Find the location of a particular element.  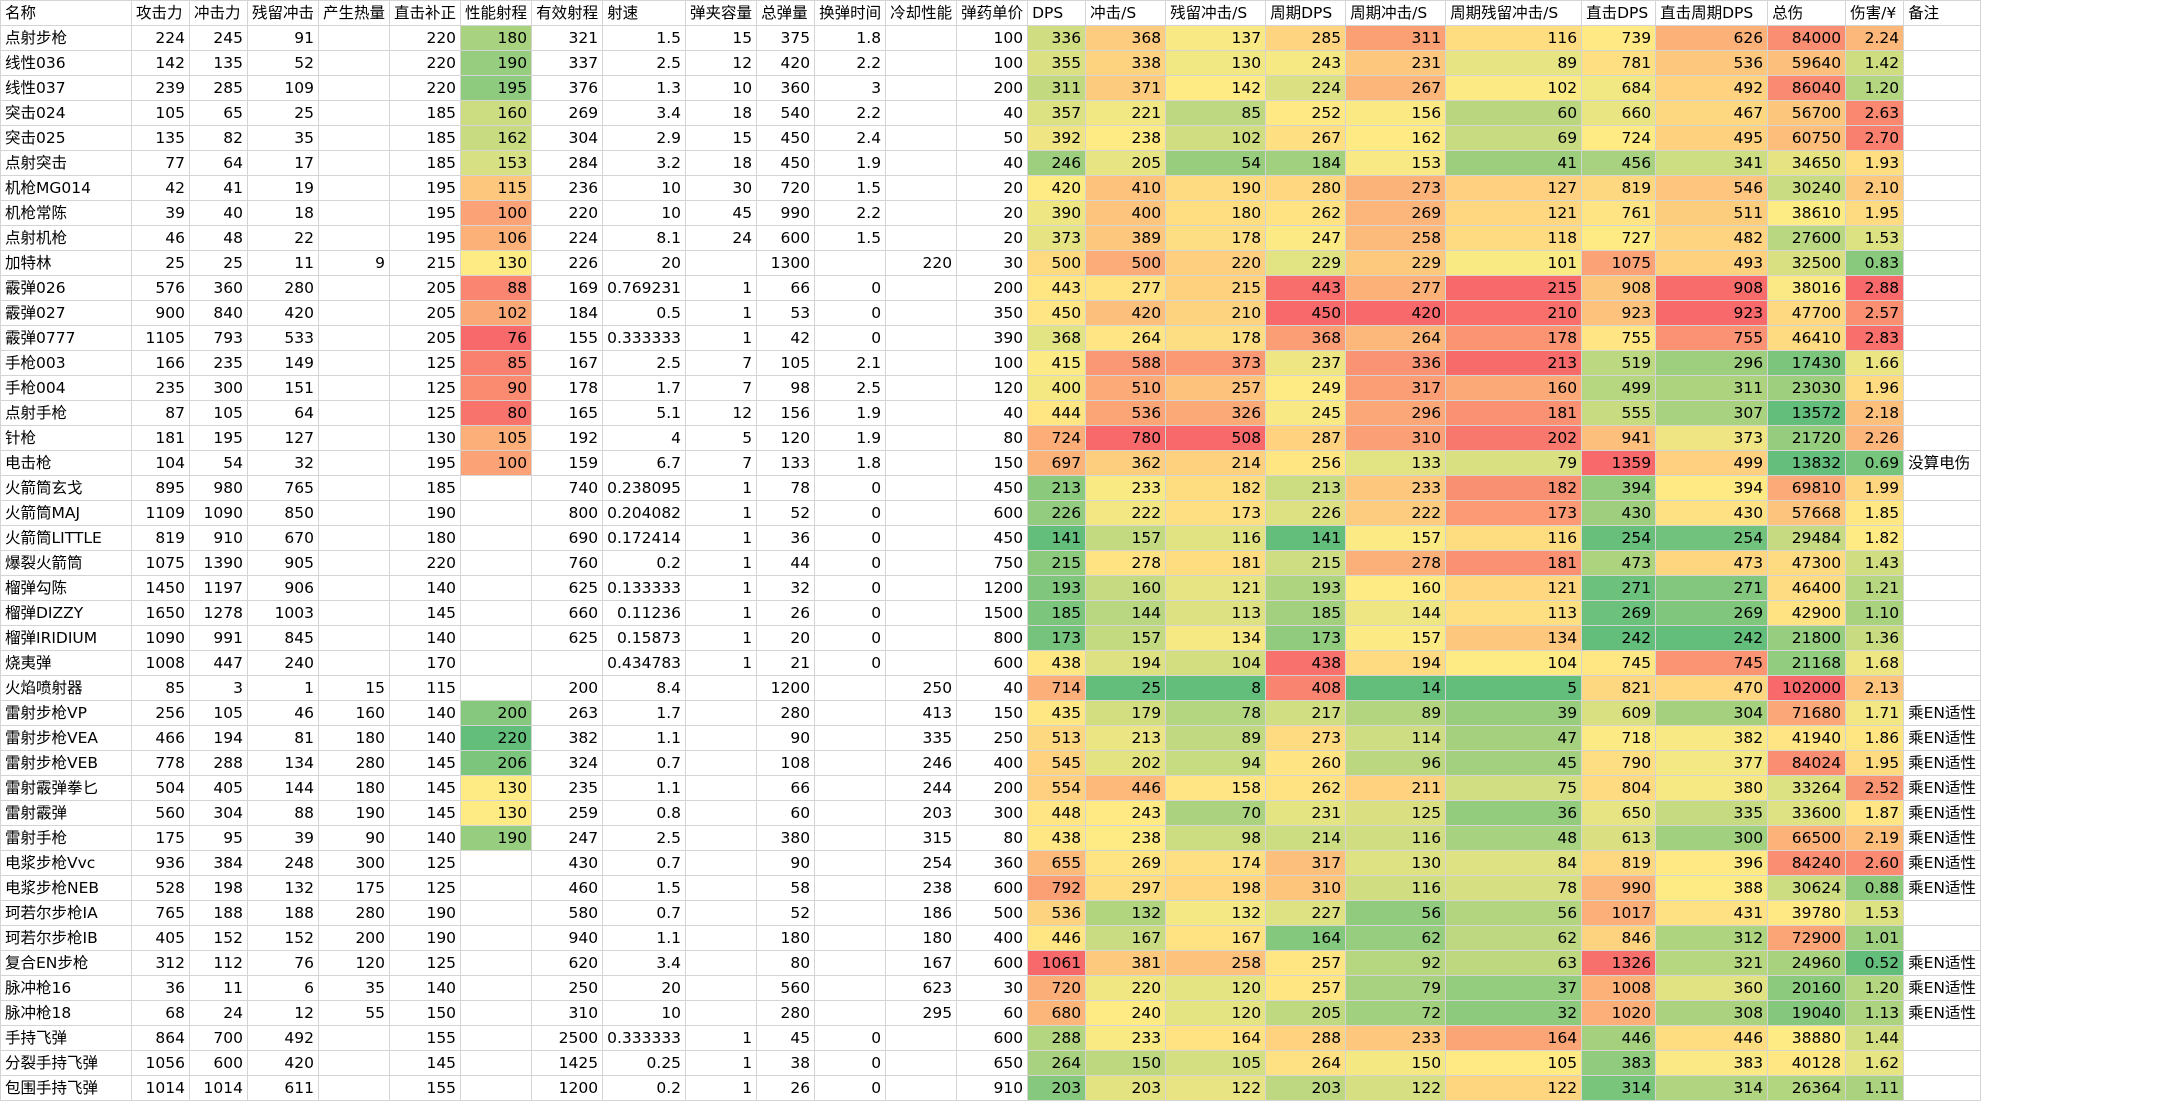

table-cell: 226 is located at coordinates (1306, 513).